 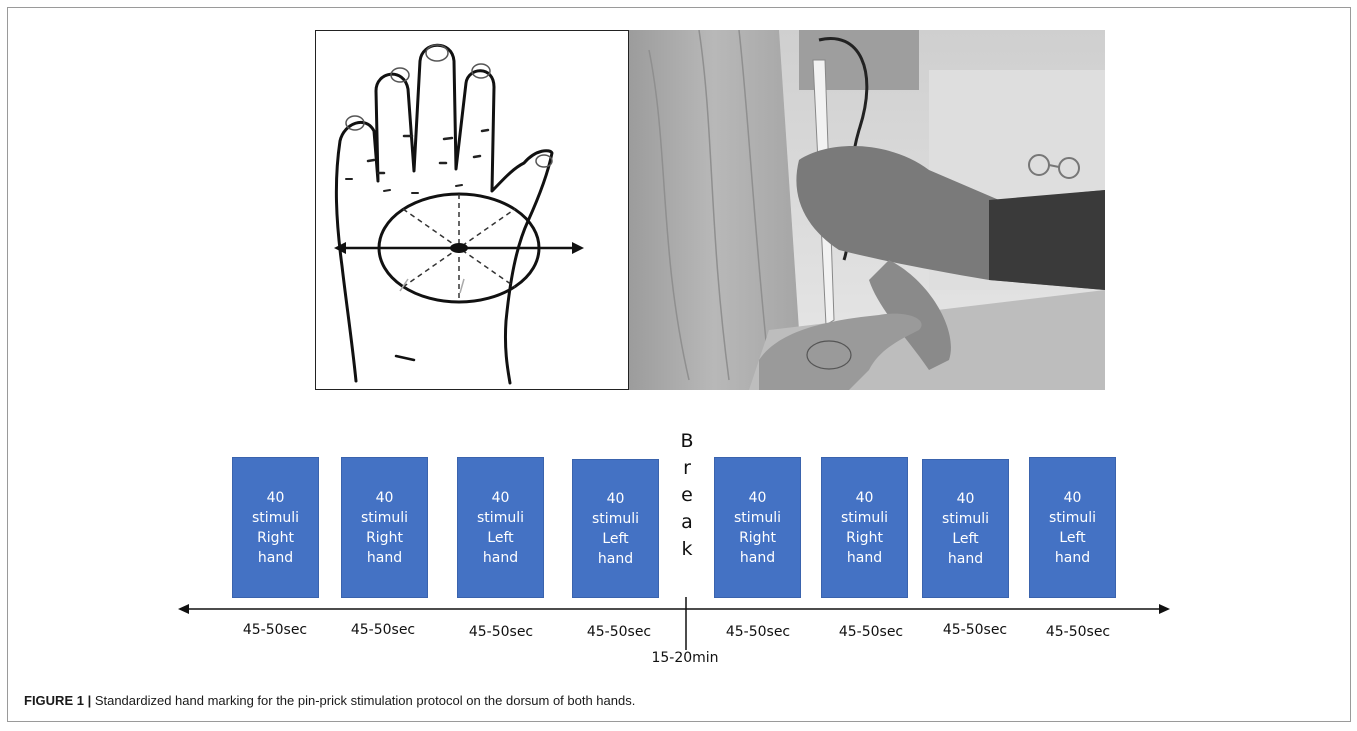 I want to click on break-label: B r e a k, so click(x=687, y=495).